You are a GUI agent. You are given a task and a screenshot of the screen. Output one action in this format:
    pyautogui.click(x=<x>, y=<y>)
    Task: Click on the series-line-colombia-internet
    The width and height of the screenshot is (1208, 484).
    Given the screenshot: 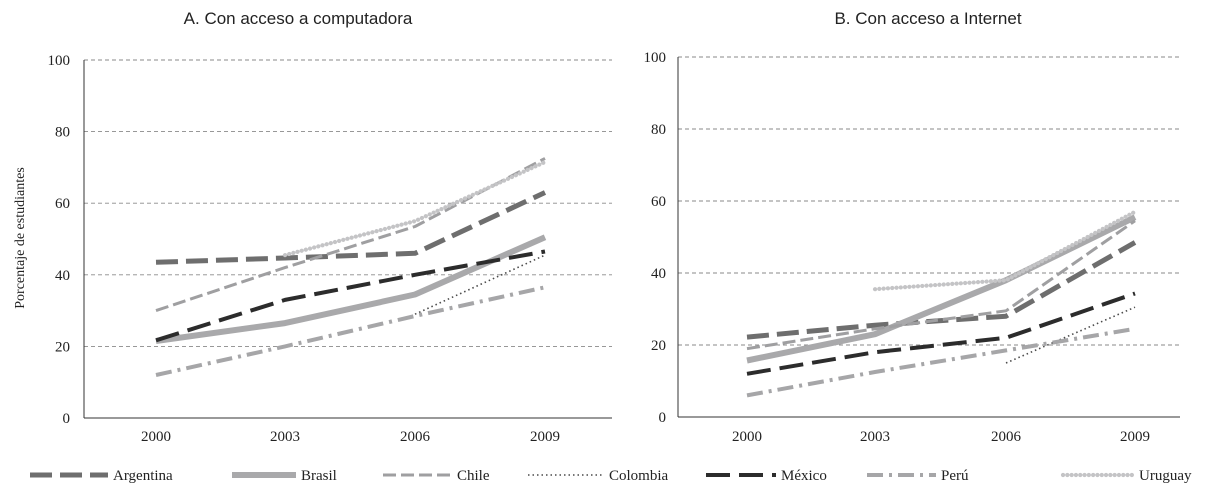 What is the action you would take?
    pyautogui.click(x=1070, y=335)
    